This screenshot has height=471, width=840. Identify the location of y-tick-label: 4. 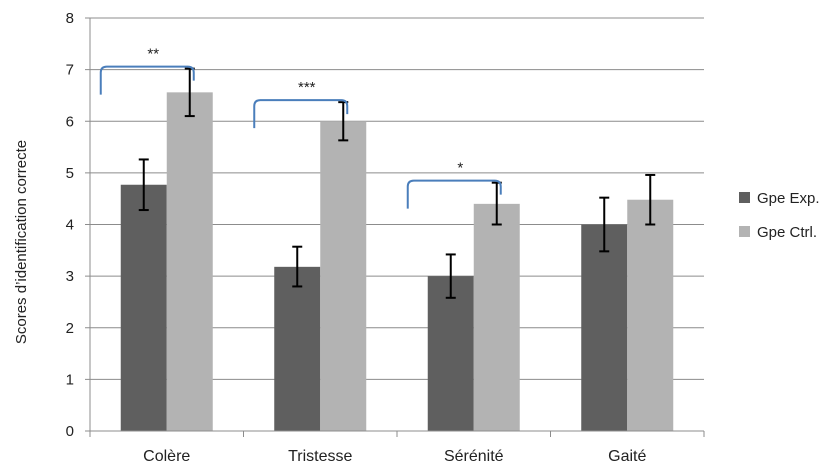
(70, 225).